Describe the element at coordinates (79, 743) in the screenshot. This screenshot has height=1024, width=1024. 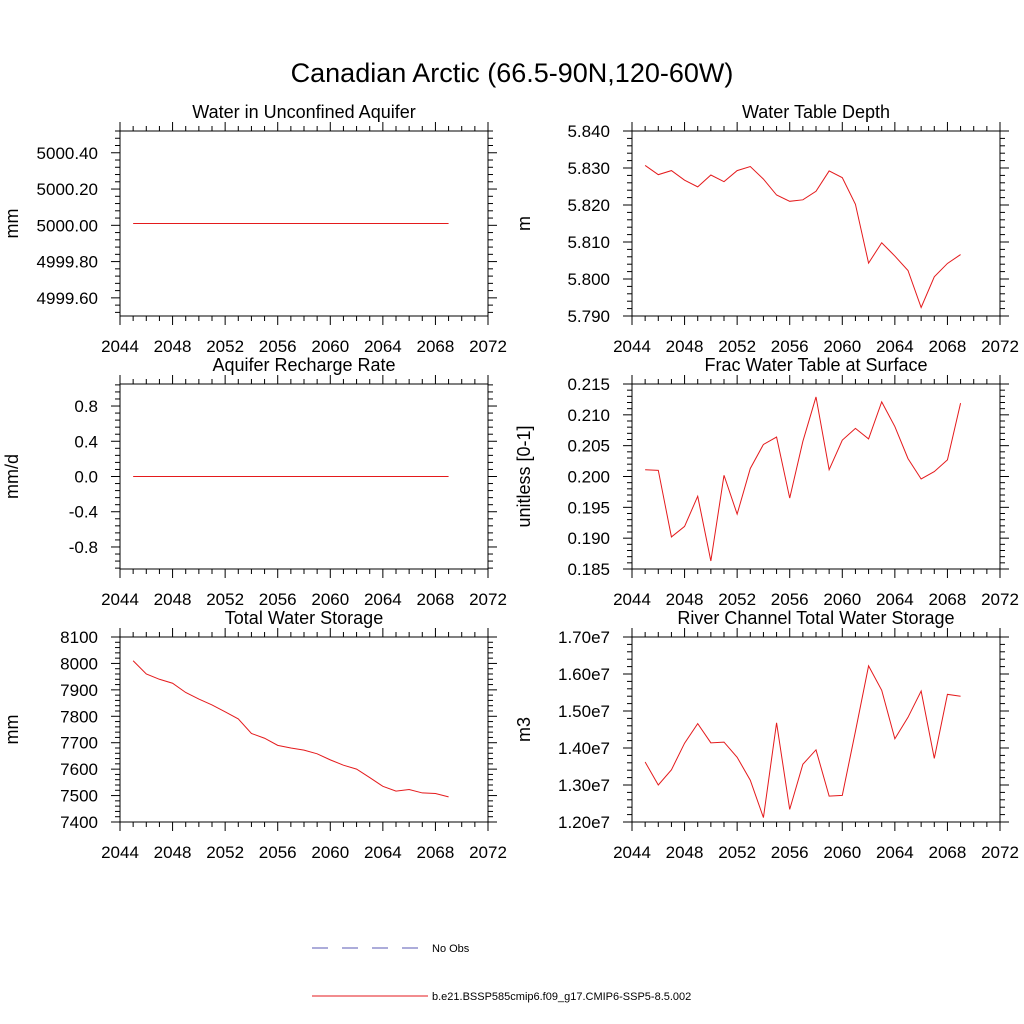
I see `y-tick-label: 7700` at that location.